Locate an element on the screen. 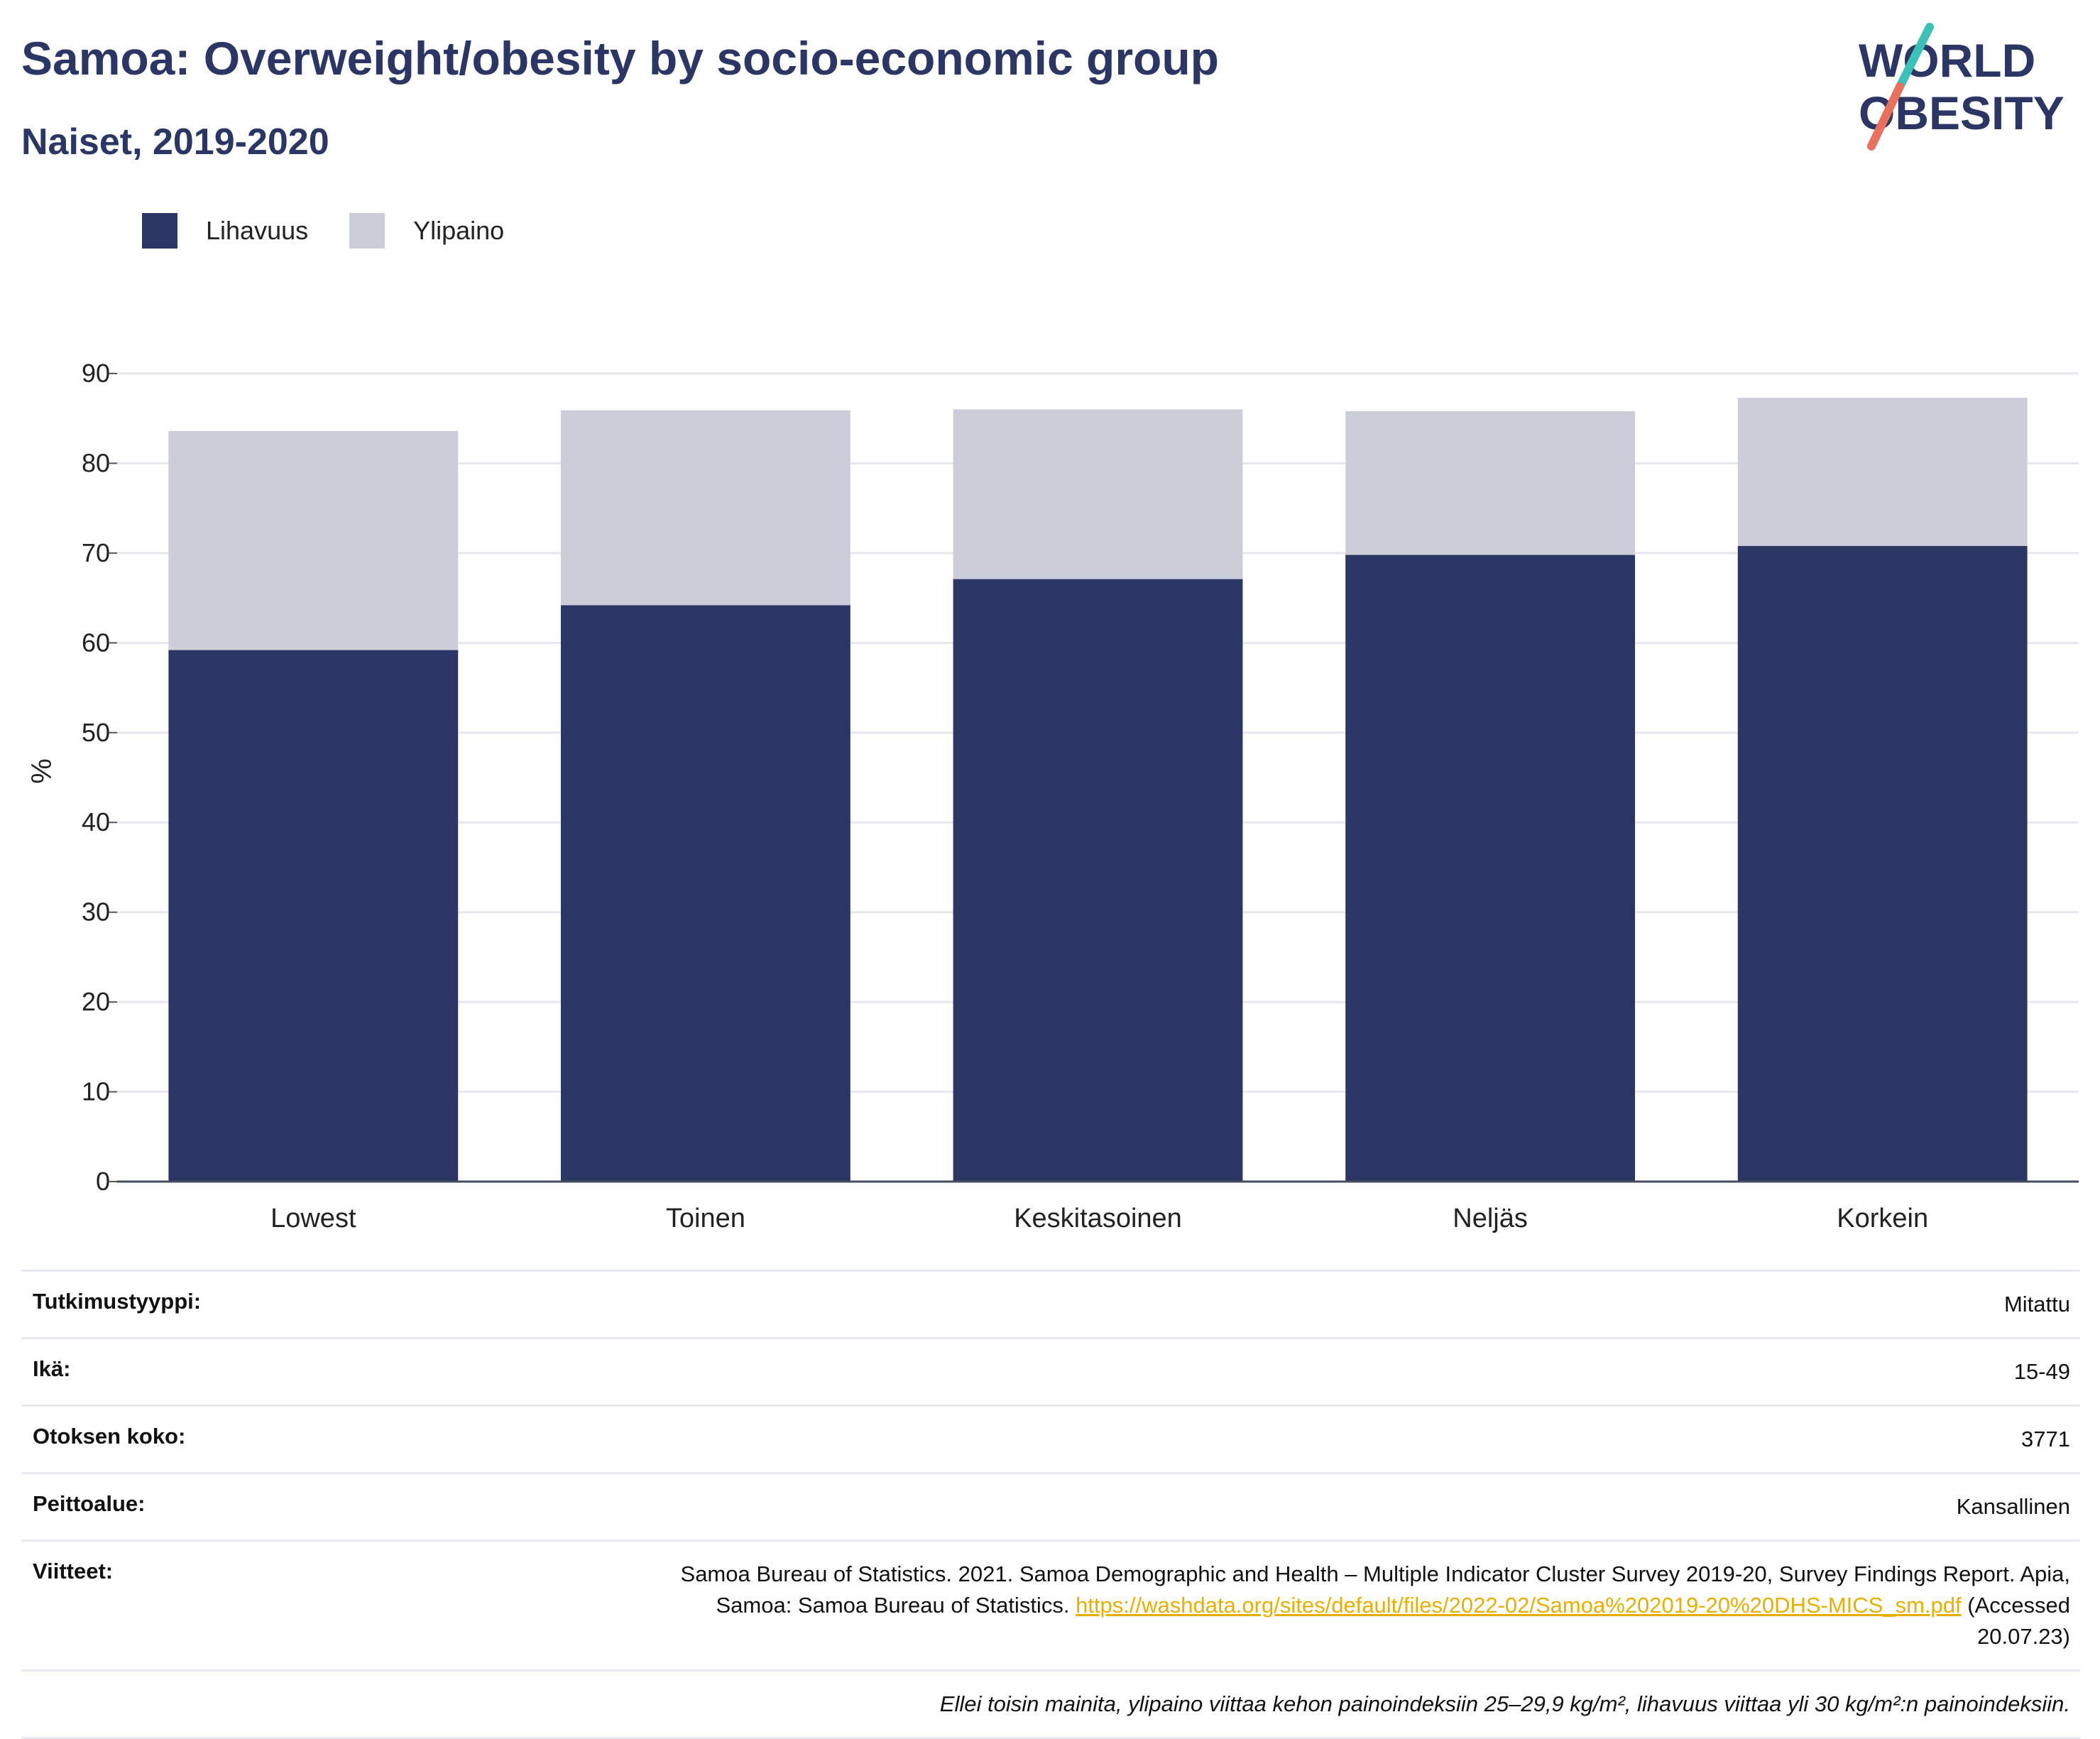  meta-value: Mitattu is located at coordinates (2036, 1304).